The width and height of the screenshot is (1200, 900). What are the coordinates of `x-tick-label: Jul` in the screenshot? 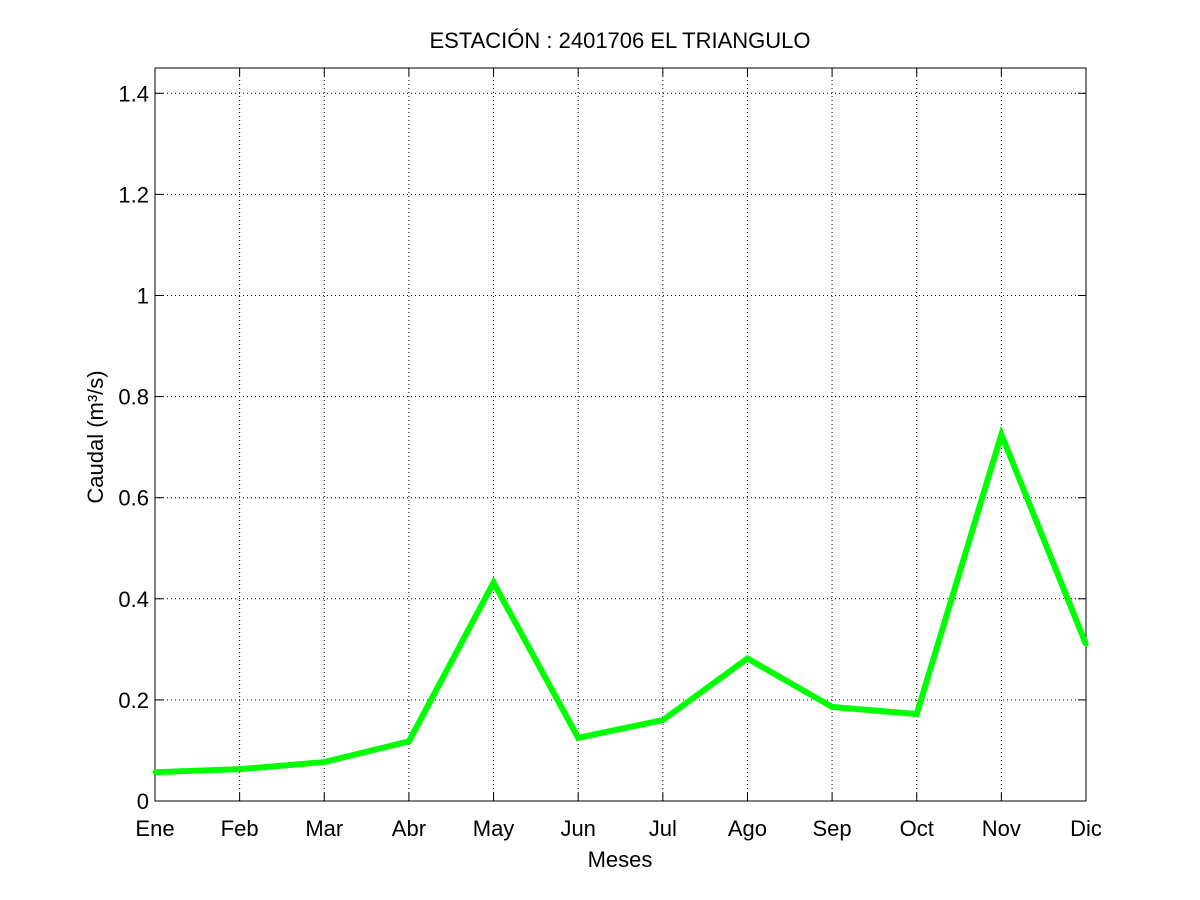 It's located at (663, 828).